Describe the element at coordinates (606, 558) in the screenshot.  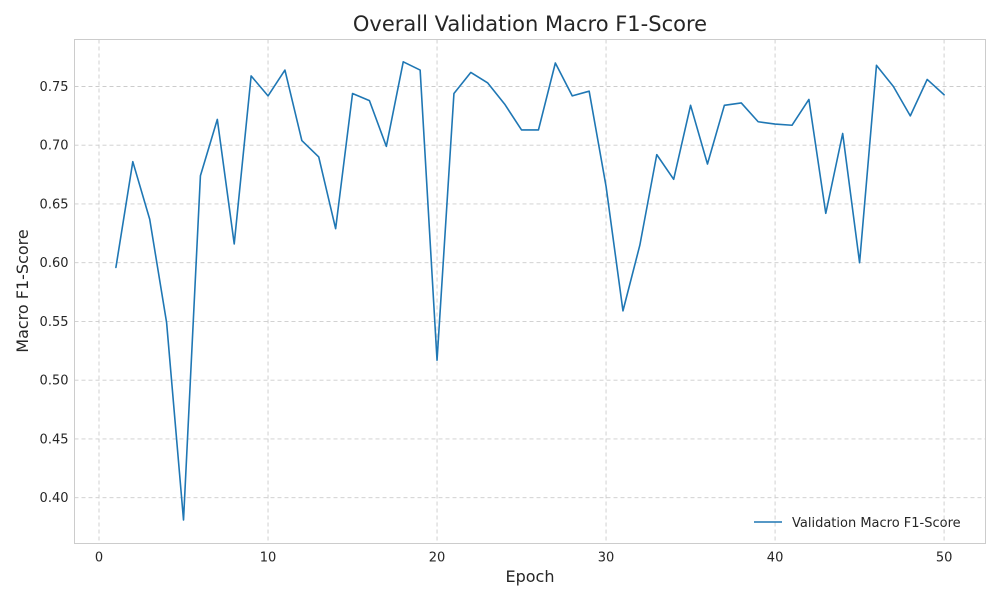
I see `x-tick-label: 30` at that location.